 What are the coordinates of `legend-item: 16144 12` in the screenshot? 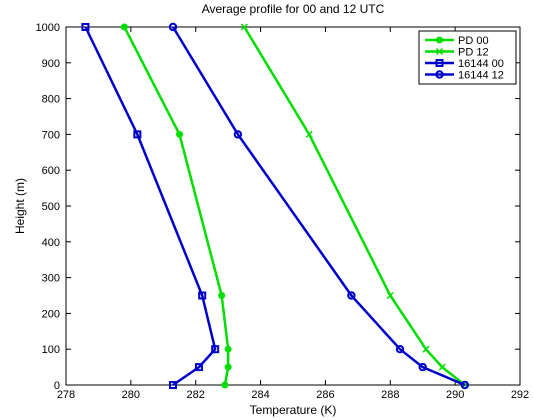 It's located at (464, 76).